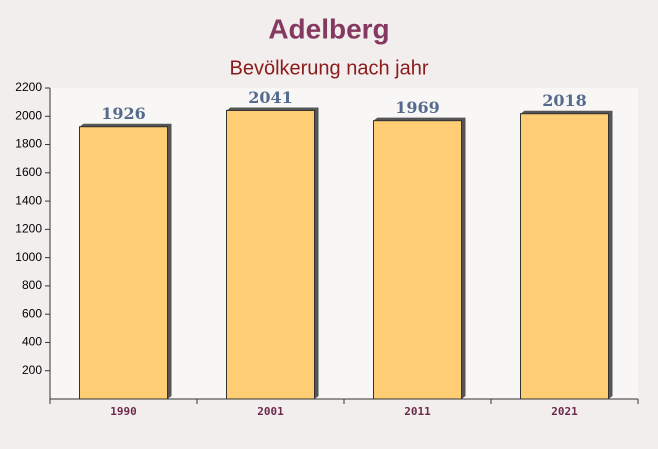  Describe the element at coordinates (28, 229) in the screenshot. I see `y-tick-label: 1200` at that location.